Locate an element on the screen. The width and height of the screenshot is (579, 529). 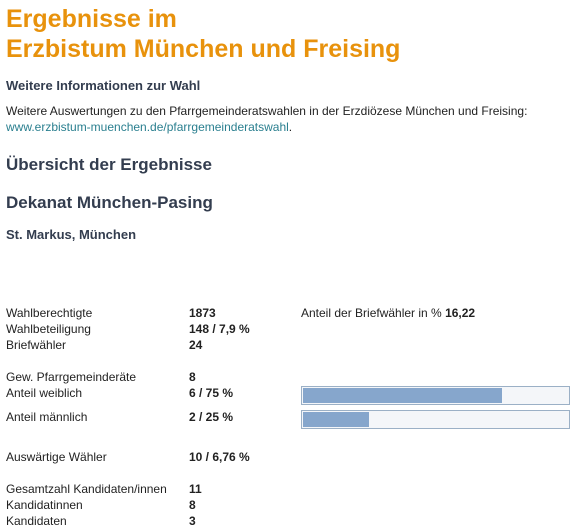
page-title-line: Ergebnisse im is located at coordinates (91, 19).